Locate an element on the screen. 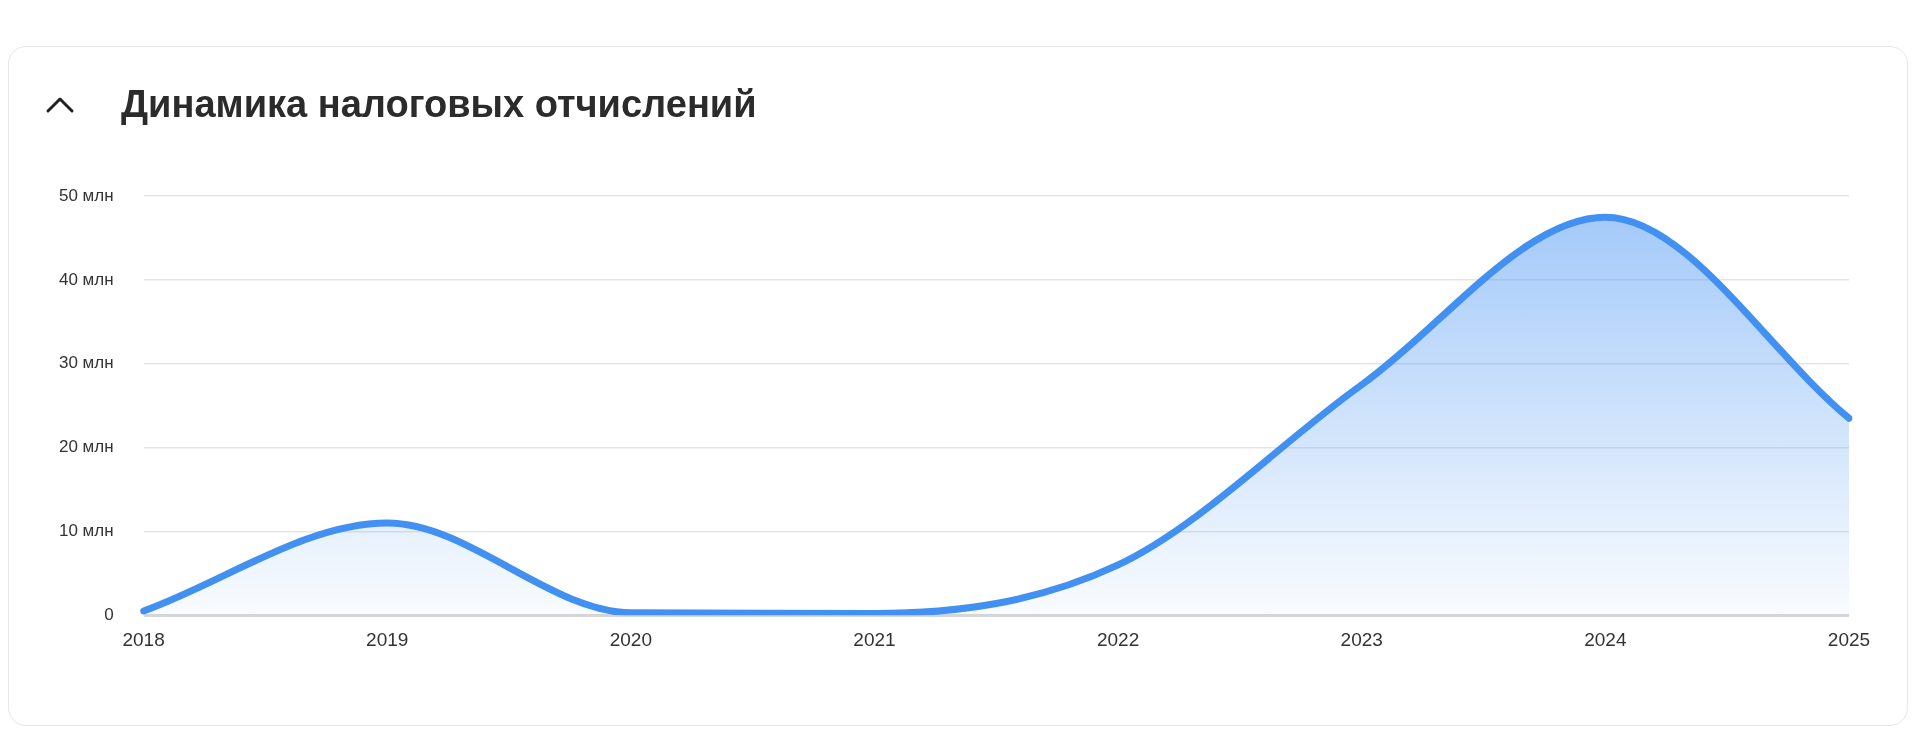 The width and height of the screenshot is (1920, 742). y-tick-label: 40 млн is located at coordinates (86, 279).